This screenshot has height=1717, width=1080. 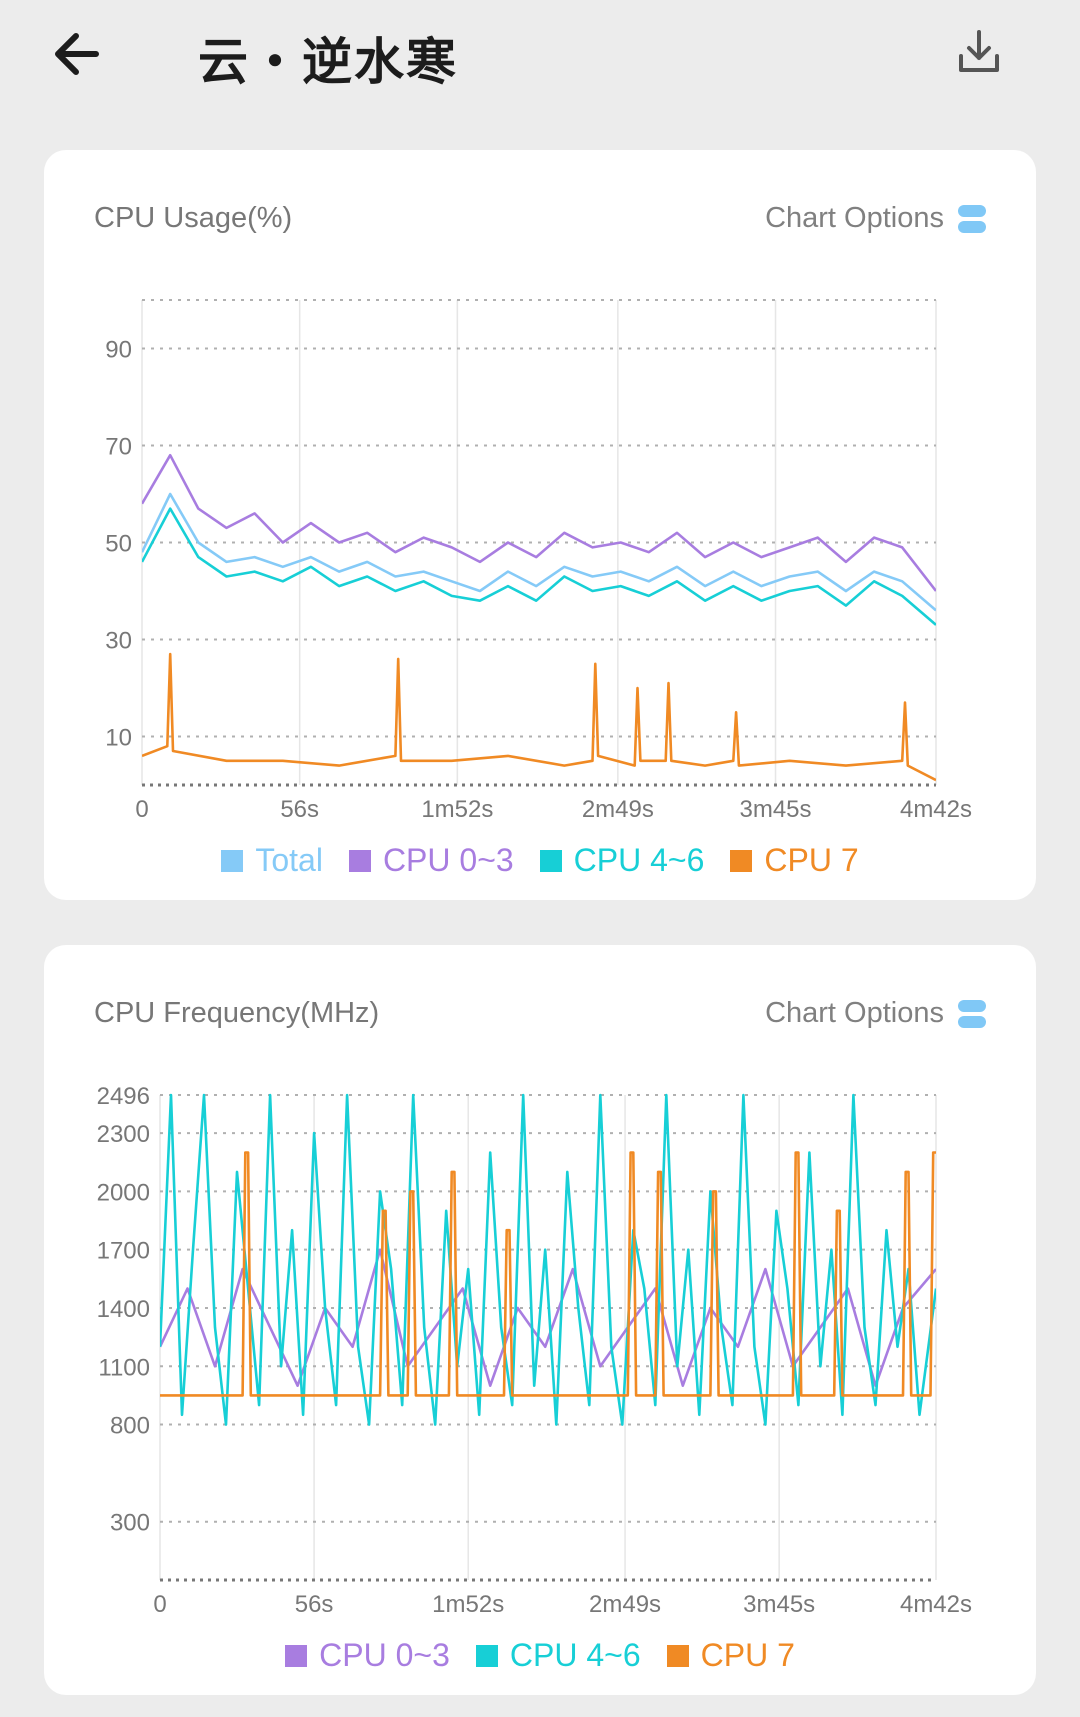 I want to click on top-bar: 云・逆水寒, so click(x=540, y=60).